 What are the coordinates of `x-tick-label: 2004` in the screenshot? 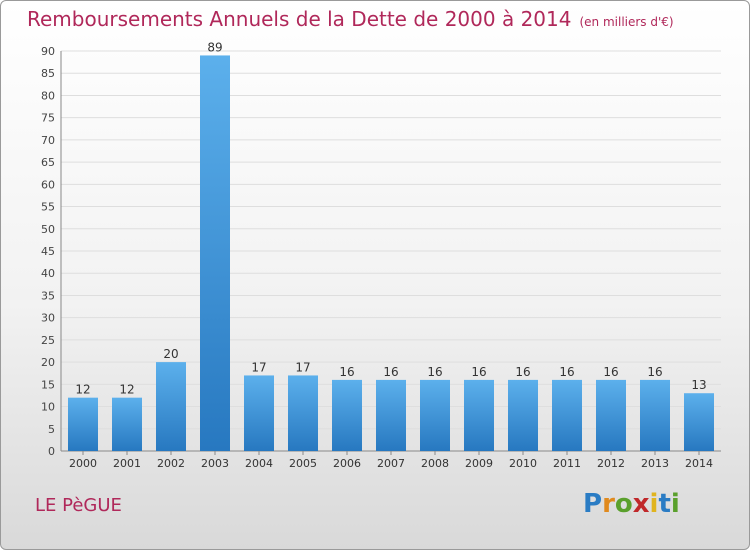 It's located at (259, 463).